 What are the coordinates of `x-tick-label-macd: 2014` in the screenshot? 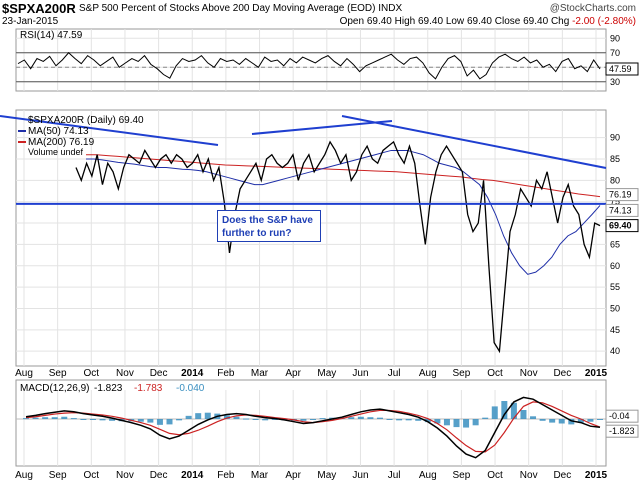 It's located at (192, 475).